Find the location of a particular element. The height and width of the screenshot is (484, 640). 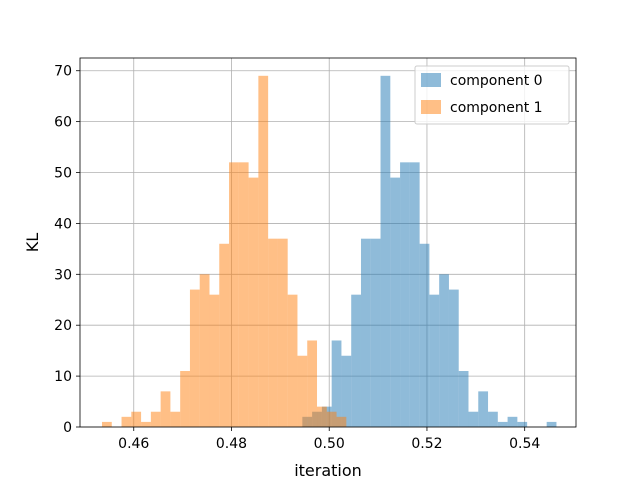

y-tick-label-7: 70 is located at coordinates (63, 72).